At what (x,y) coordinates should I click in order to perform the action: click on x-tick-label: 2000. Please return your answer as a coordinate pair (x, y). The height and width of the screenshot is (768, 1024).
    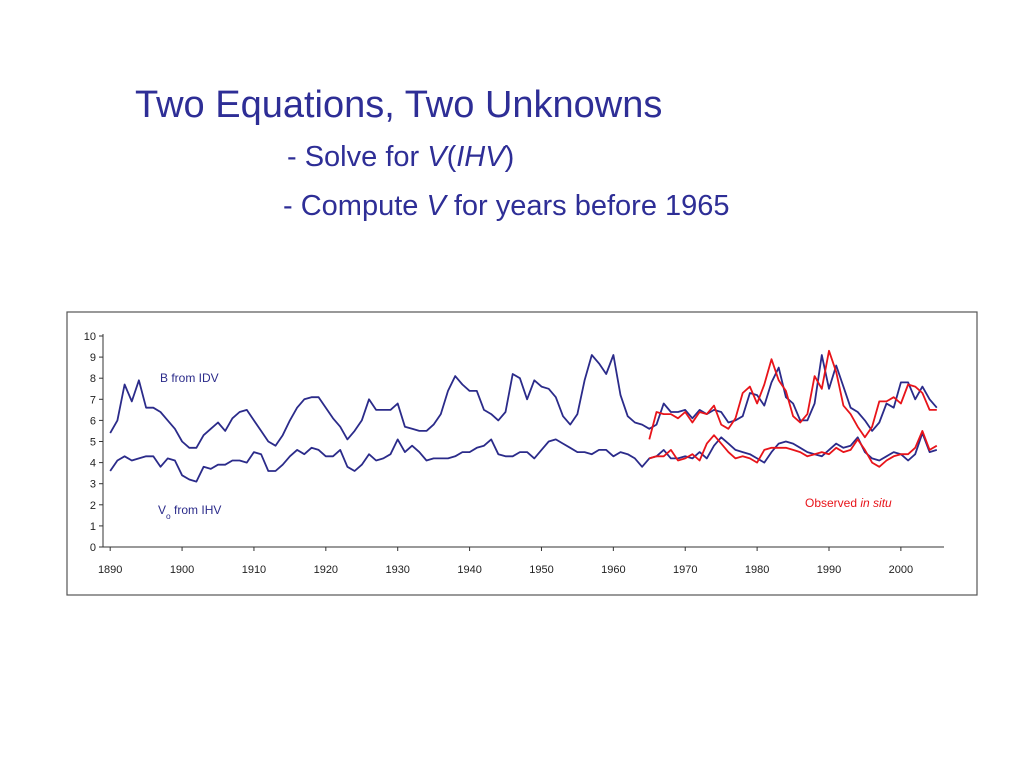
    Looking at the image, I should click on (901, 570).